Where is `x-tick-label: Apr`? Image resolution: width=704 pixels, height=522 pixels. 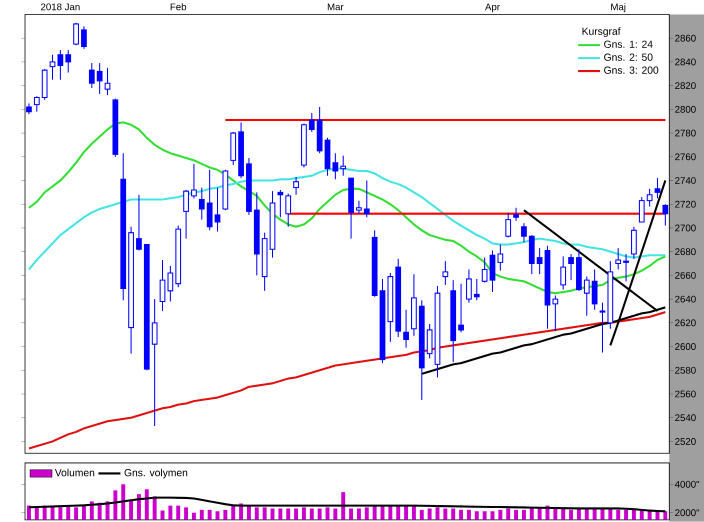
x-tick-label: Apr is located at coordinates (492, 8).